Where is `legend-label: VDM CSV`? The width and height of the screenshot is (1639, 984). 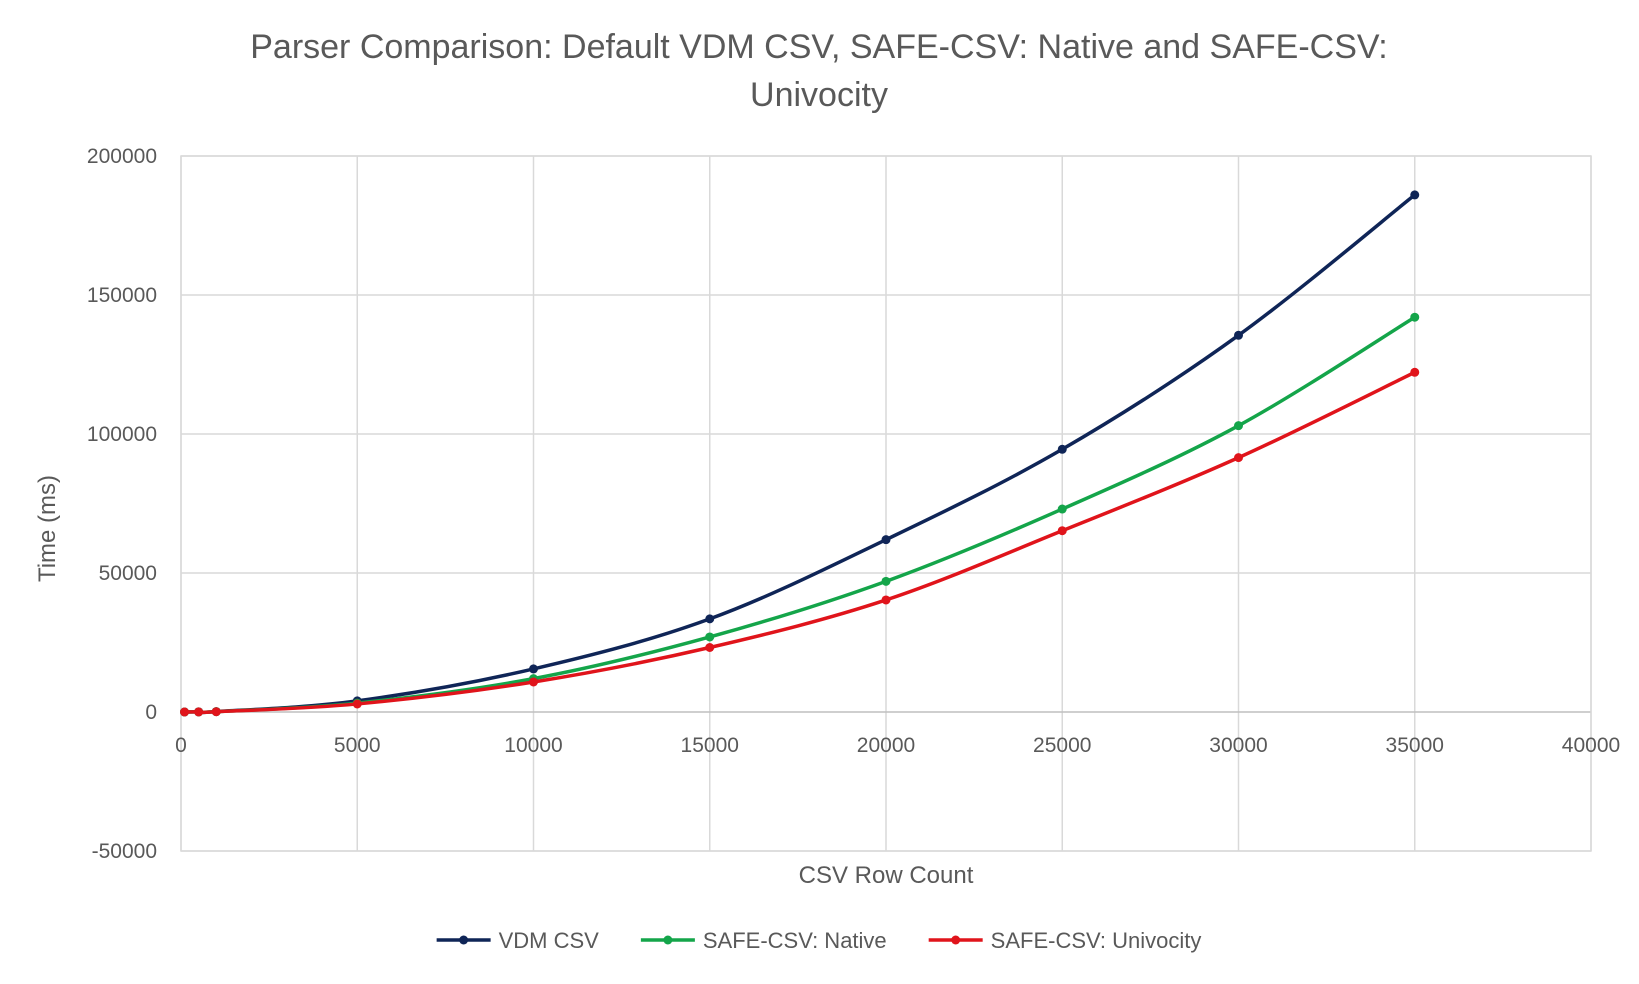
legend-label: VDM CSV is located at coordinates (549, 940).